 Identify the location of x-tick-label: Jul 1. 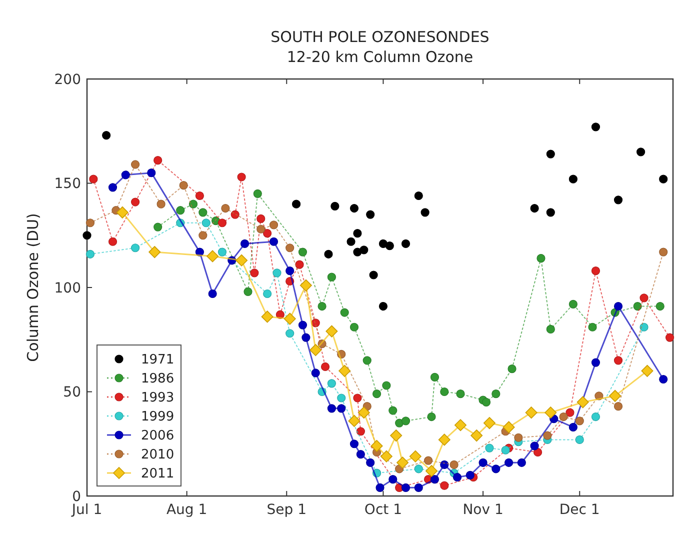
(86, 510).